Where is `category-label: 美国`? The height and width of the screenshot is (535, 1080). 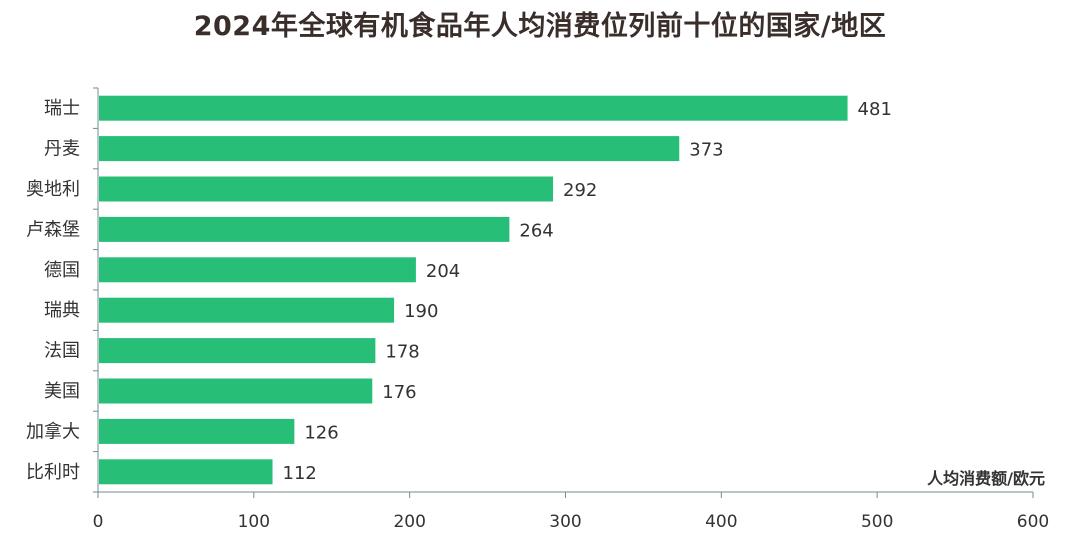
category-label: 美国 is located at coordinates (62, 391).